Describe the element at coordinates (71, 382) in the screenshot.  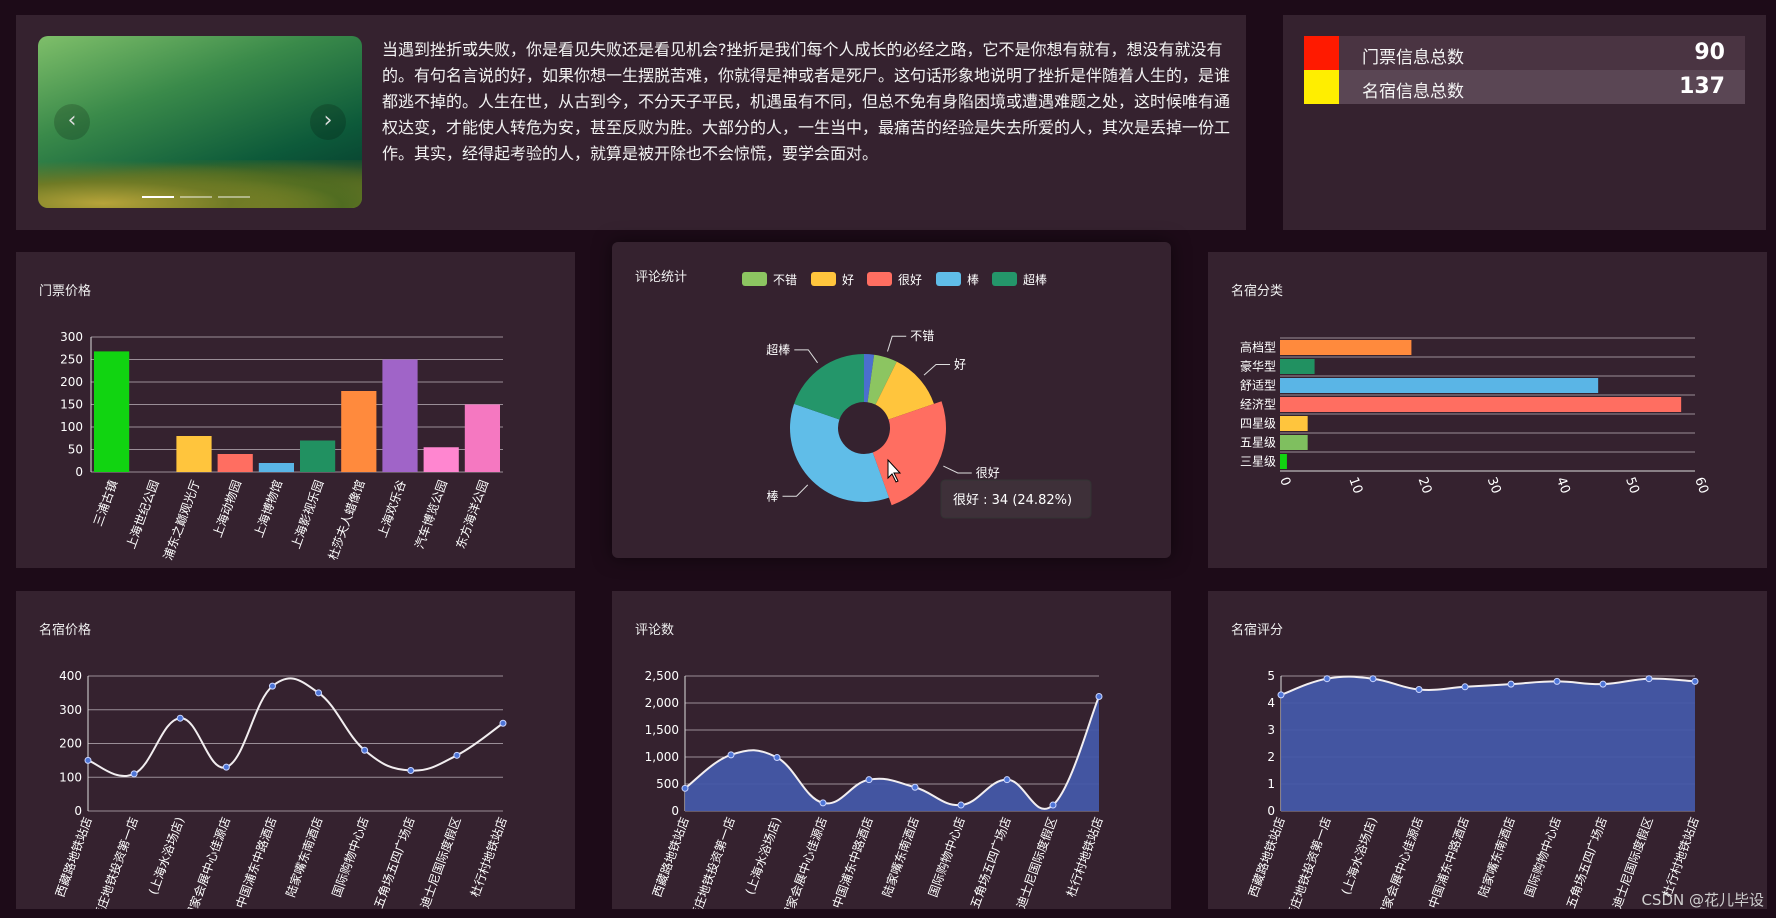
I see `y-tick-label: 200` at that location.